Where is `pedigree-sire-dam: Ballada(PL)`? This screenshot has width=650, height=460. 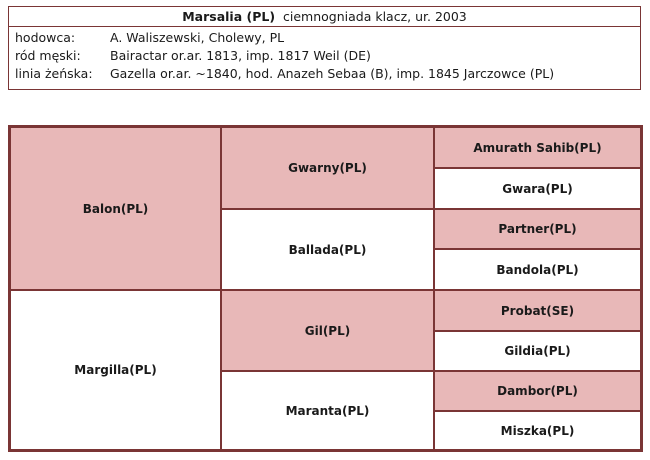 pedigree-sire-dam: Ballada(PL) is located at coordinates (327, 249).